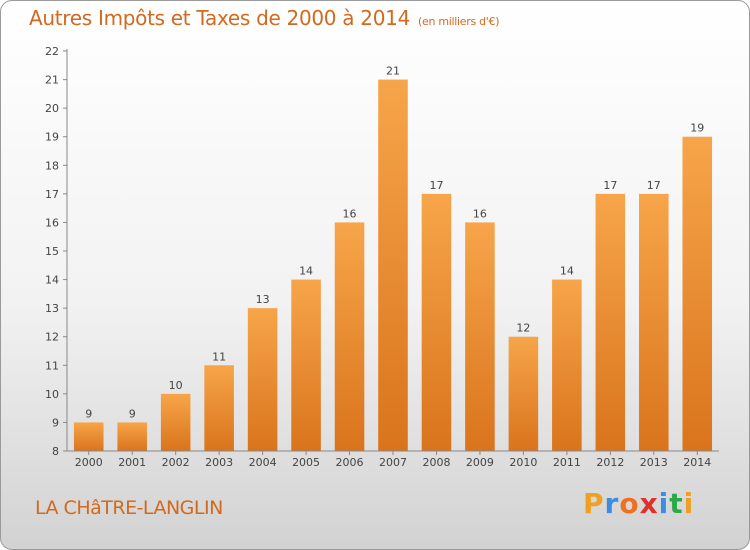  Describe the element at coordinates (219, 462) in the screenshot. I see `x-tick-label: 2003` at that location.